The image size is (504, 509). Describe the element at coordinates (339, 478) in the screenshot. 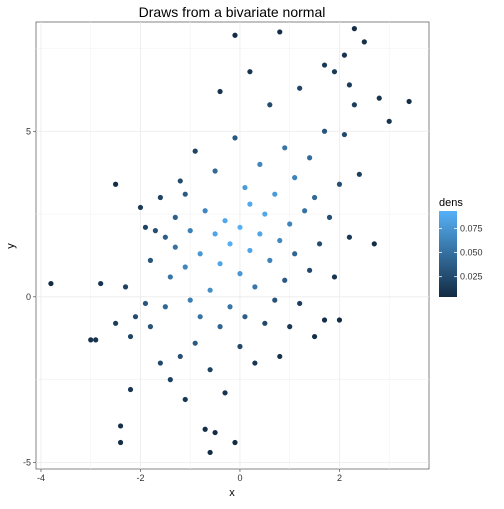

I see `x-tick-label: 2` at that location.